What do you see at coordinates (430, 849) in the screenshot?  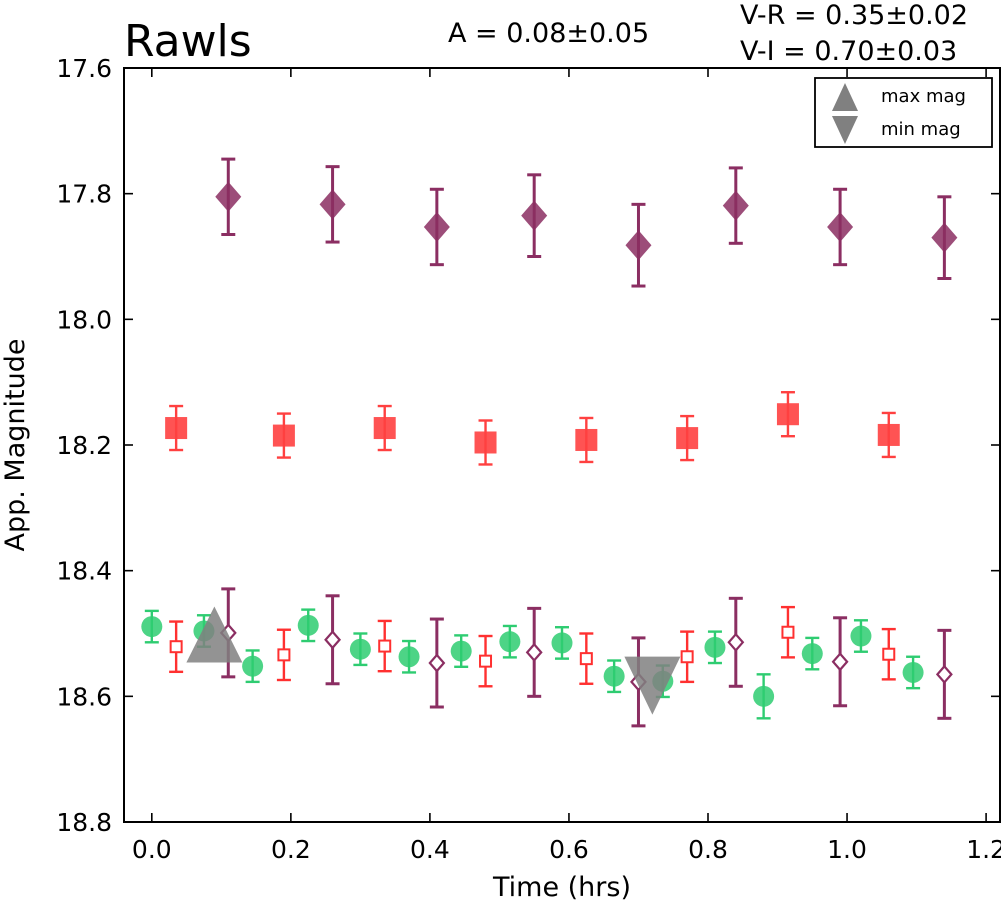 I see `x-tick-label: 0.4` at bounding box center [430, 849].